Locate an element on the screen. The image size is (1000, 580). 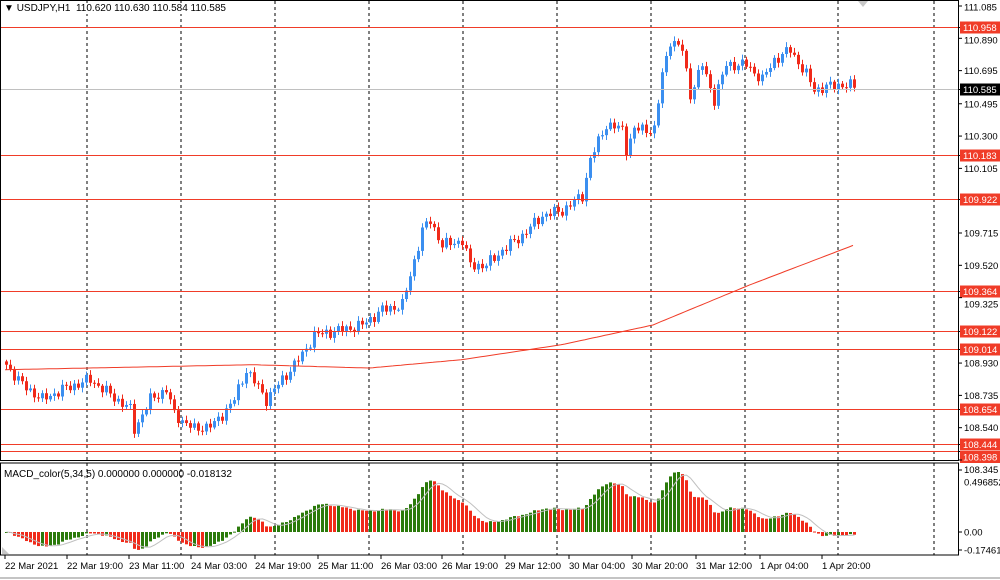
level-price-tag is located at coordinates (980, 155).